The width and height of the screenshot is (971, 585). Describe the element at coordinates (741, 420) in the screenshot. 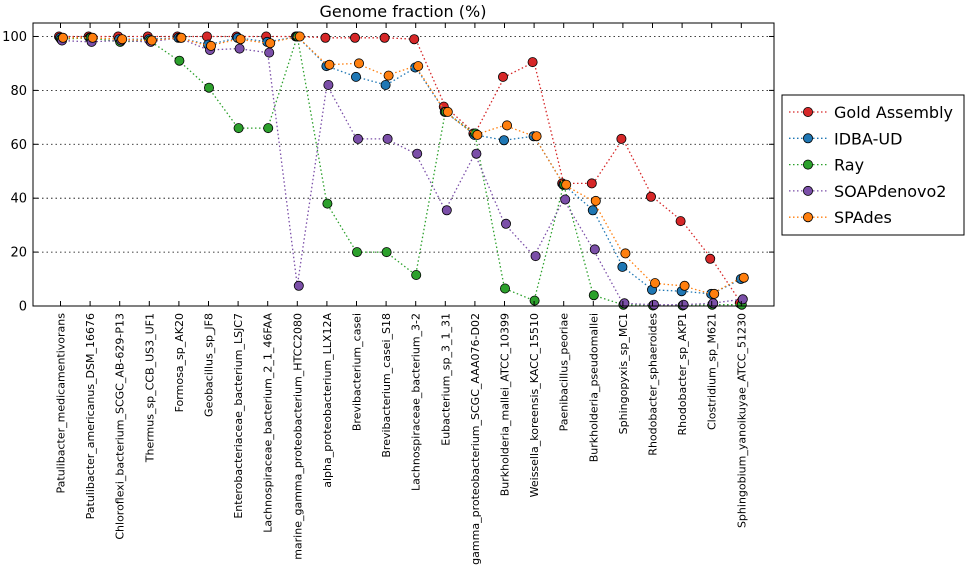

I see `x-tick-label: Sphingobium_yanoikuyae_ATCC_51230` at that location.